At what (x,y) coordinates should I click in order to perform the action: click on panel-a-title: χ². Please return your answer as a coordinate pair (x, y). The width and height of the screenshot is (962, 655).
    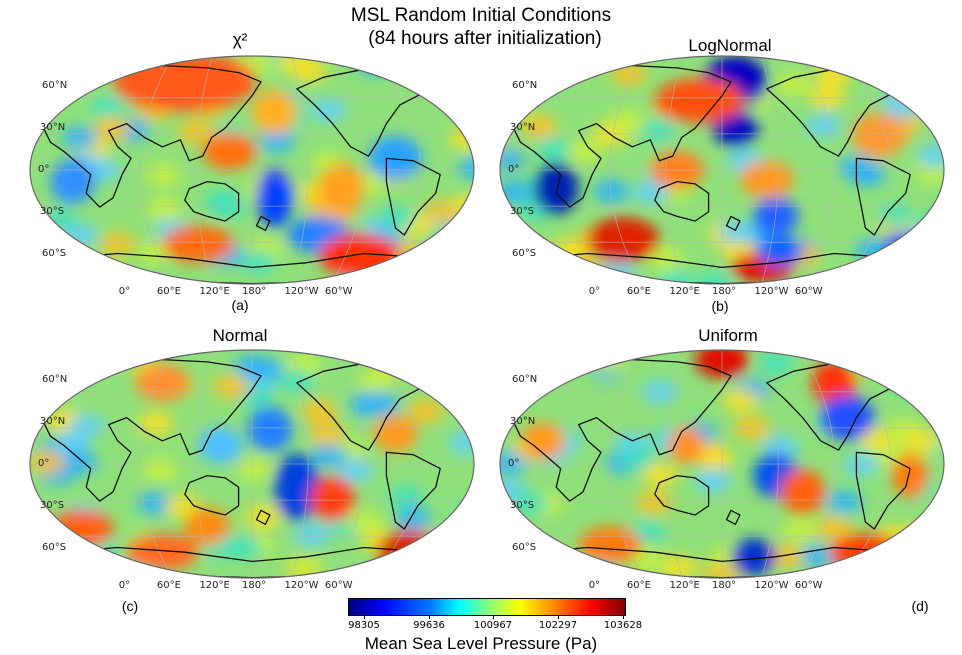
    Looking at the image, I should click on (240, 39).